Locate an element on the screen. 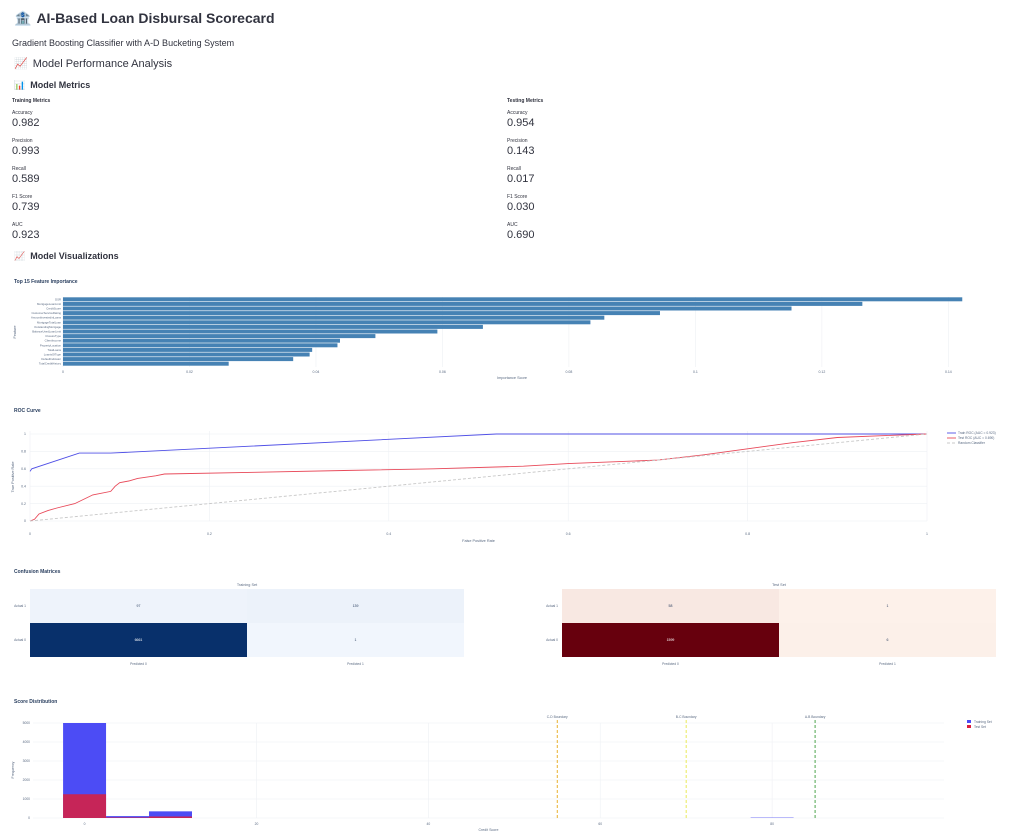 The height and width of the screenshot is (832, 1022). y-tick-label: 3000 is located at coordinates (27, 761).